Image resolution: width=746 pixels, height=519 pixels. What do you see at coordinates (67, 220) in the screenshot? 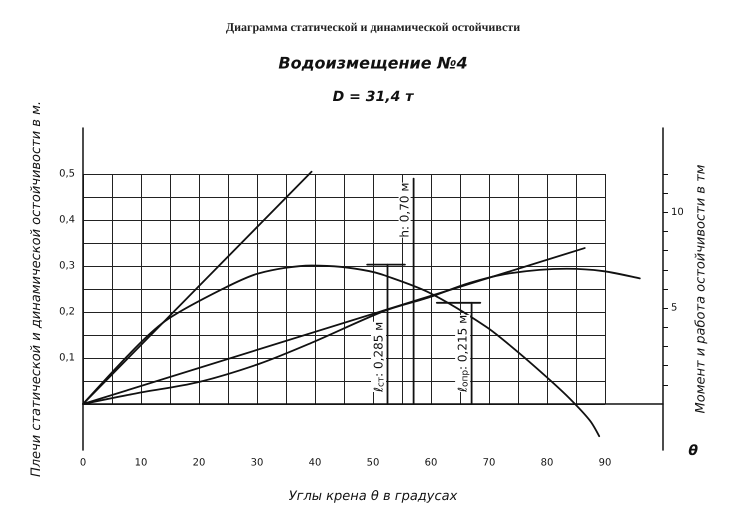
I see `y-tick-label: 0,4` at bounding box center [67, 220].